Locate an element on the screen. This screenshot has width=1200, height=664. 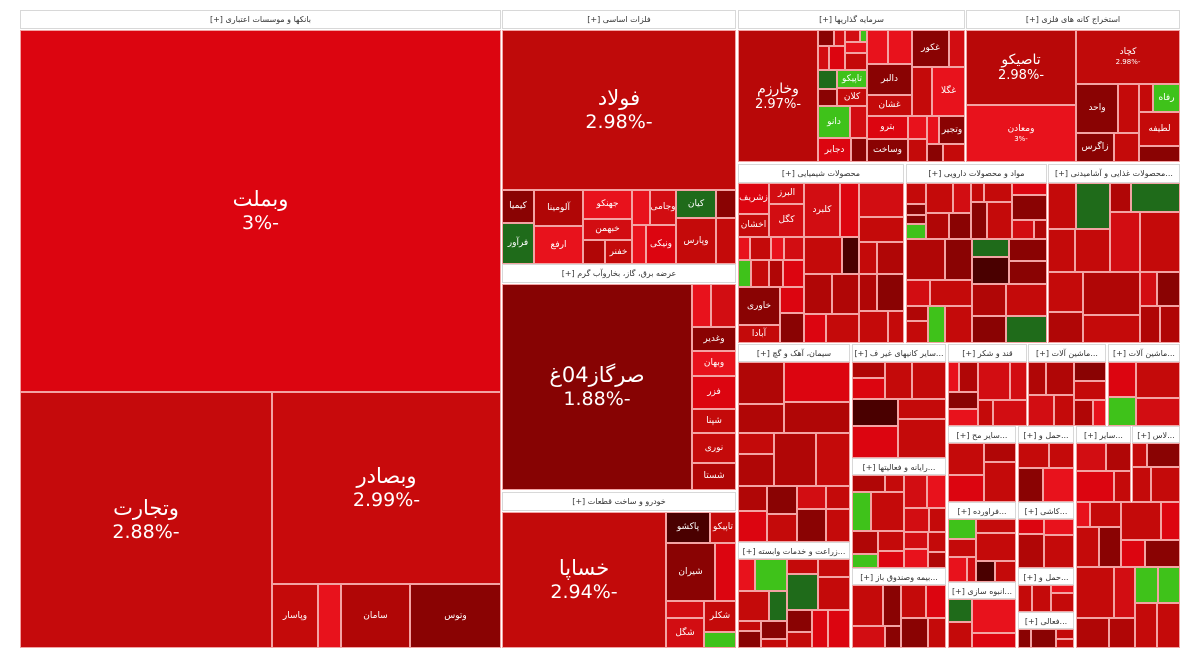
stock-tile: نوری is located at coordinates (714, 448).